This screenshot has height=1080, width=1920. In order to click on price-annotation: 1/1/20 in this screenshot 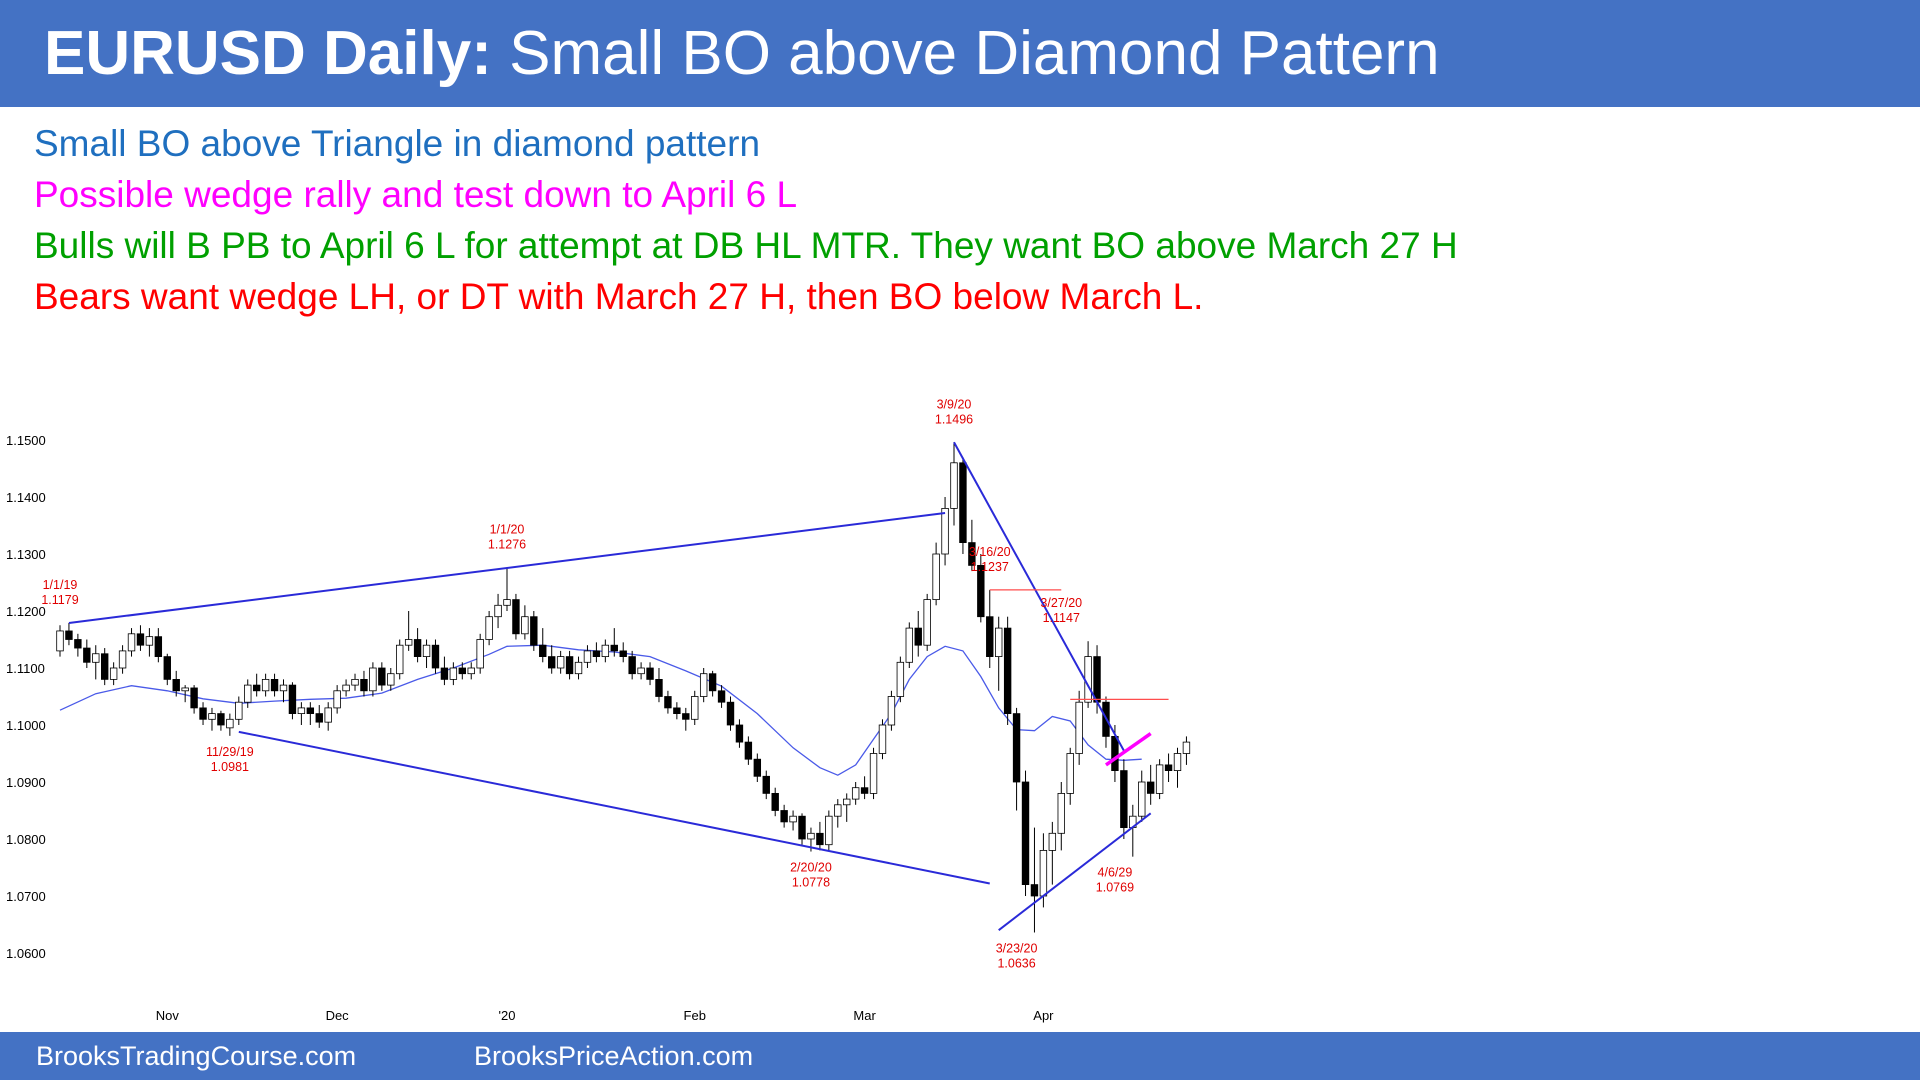, I will do `click(507, 530)`.